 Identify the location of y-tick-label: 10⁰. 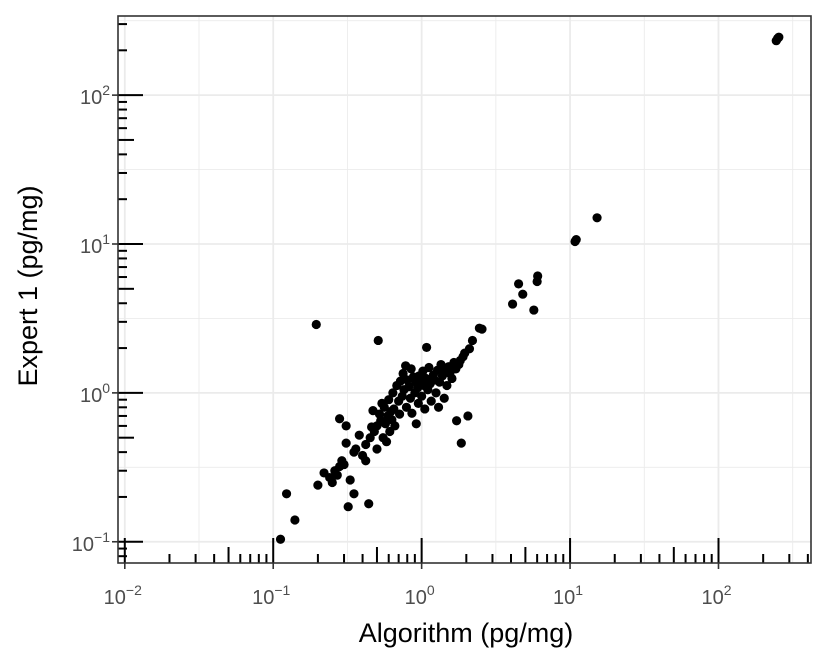
(95, 393).